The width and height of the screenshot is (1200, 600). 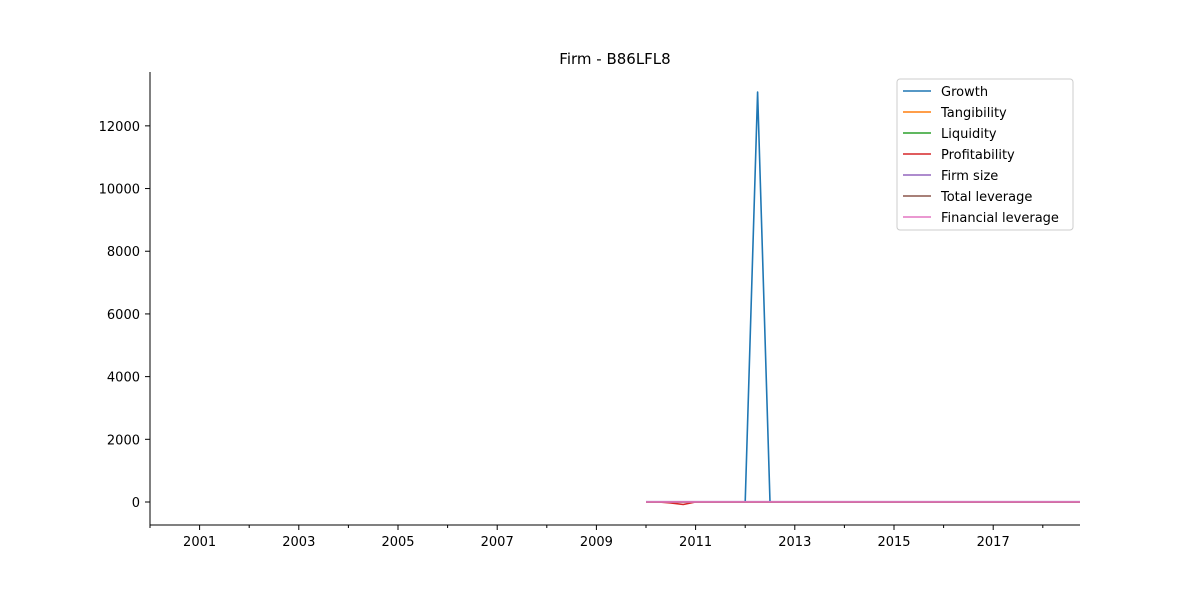 I want to click on y-tick-label: 12000, so click(x=119, y=127).